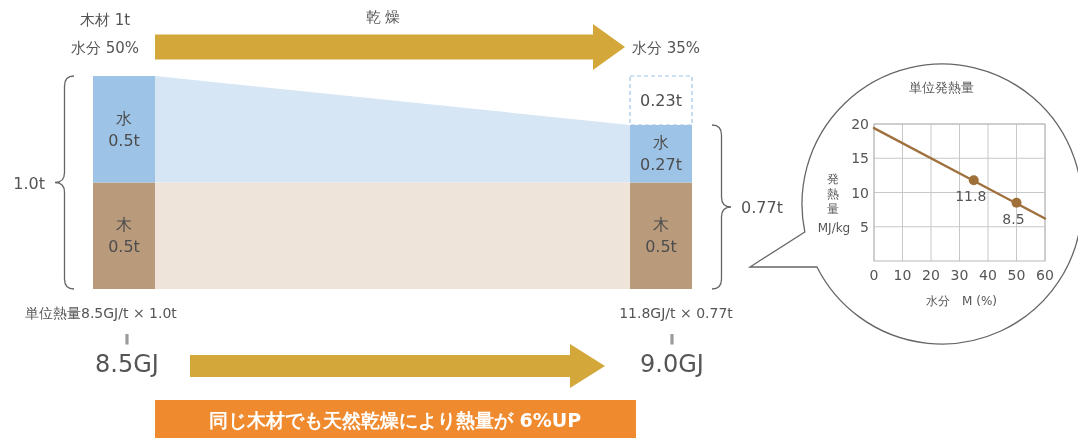 This screenshot has height=438, width=1078. What do you see at coordinates (1016, 275) in the screenshot?
I see `x-tick-label: 50` at bounding box center [1016, 275].